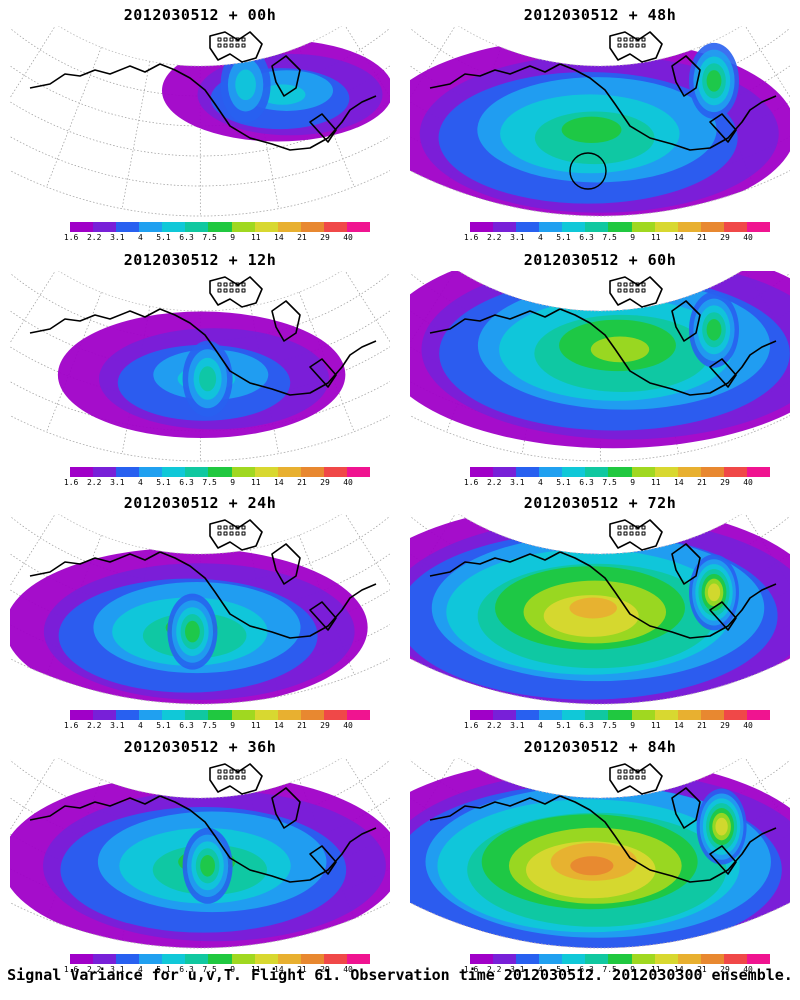 This screenshot has height=1000, width=800. Describe the element at coordinates (679, 237) in the screenshot. I see `colorbar-tick-label: 14` at that location.